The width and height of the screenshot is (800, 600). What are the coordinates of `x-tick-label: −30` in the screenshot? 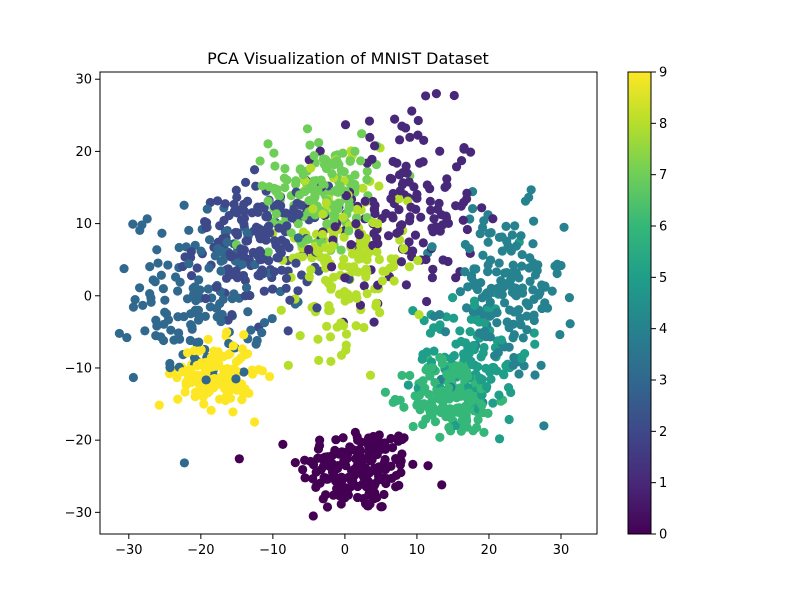 It's located at (128, 550).